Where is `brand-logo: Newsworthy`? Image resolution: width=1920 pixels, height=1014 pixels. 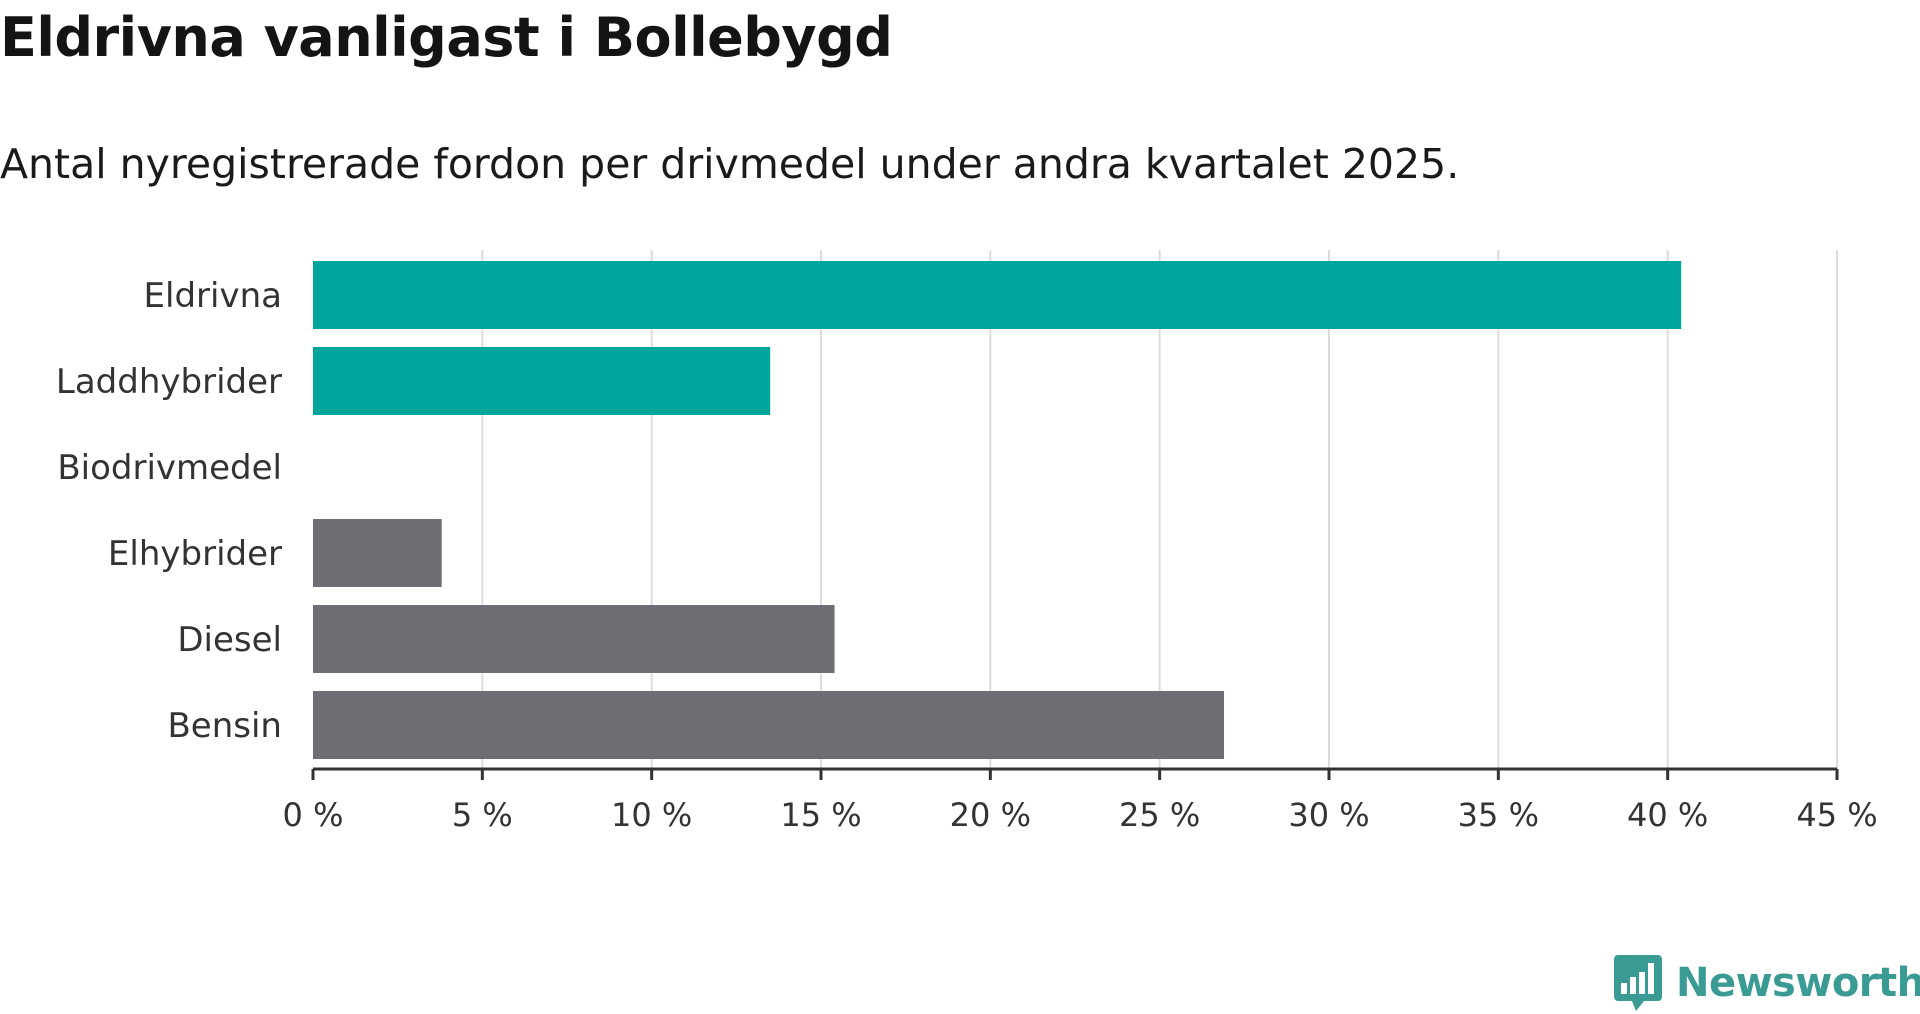
brand-logo: Newsworthy is located at coordinates (1766, 983).